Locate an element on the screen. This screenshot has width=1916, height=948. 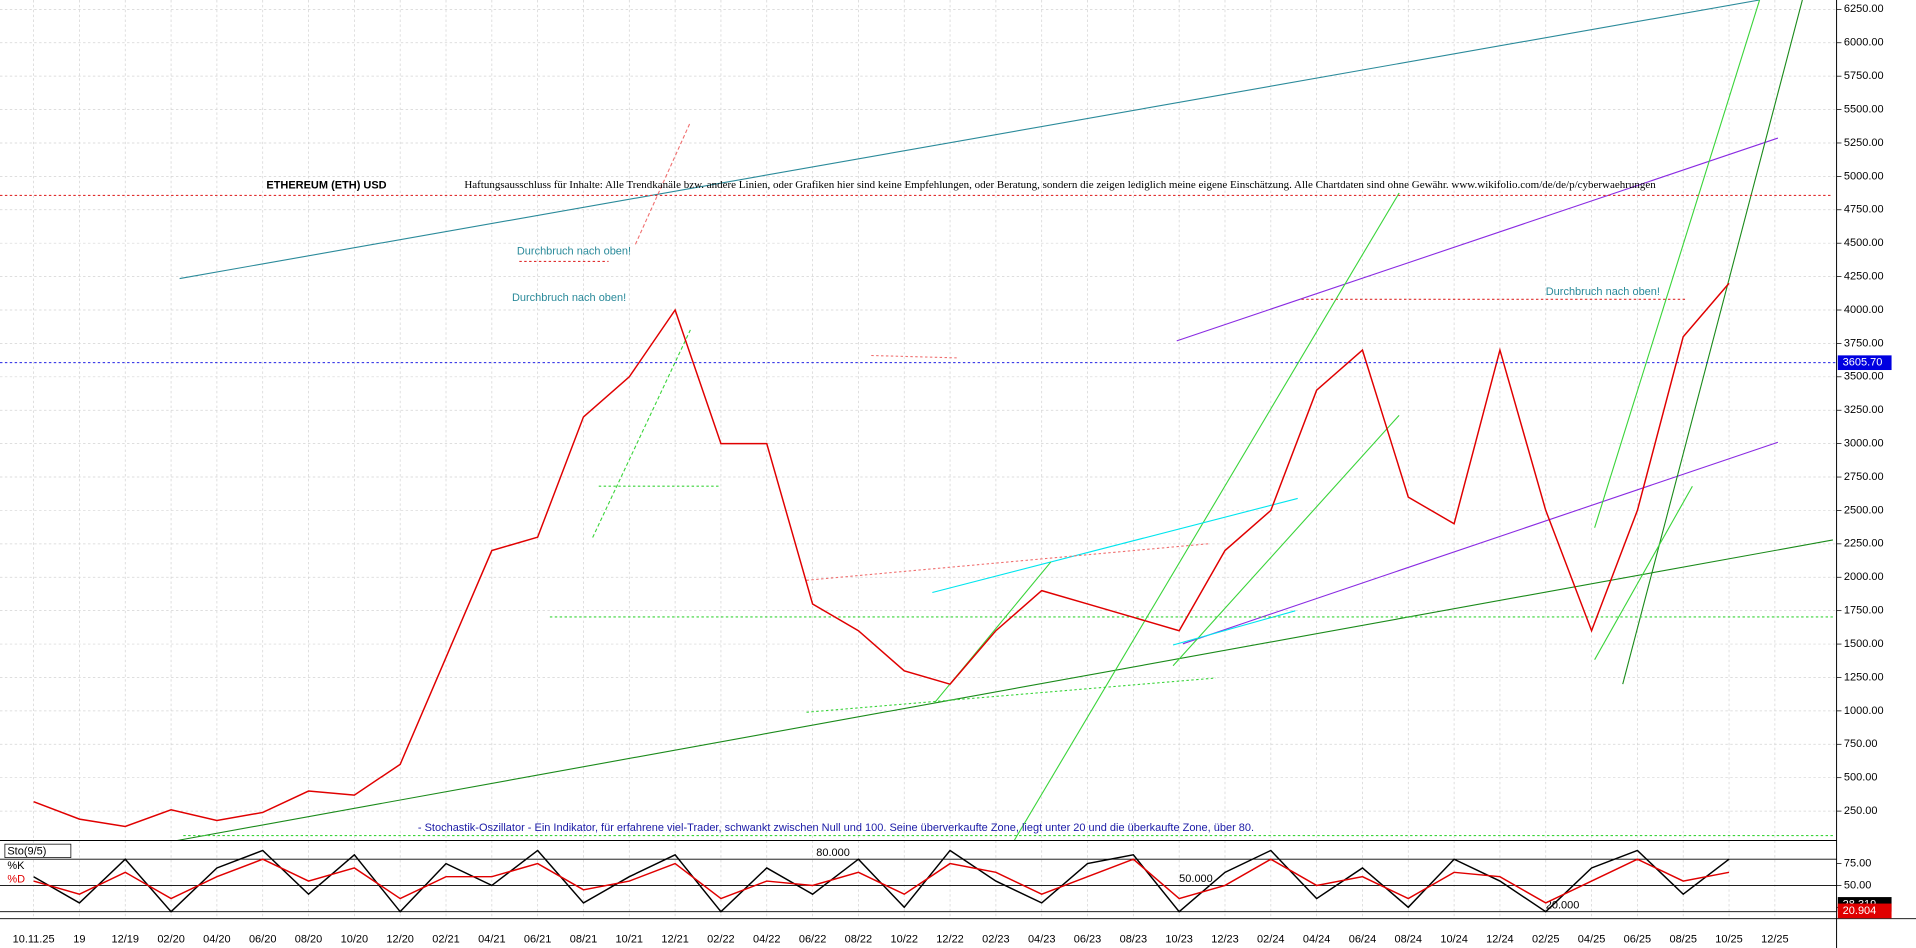
x-tick-label: 06/21 is located at coordinates (538, 939).